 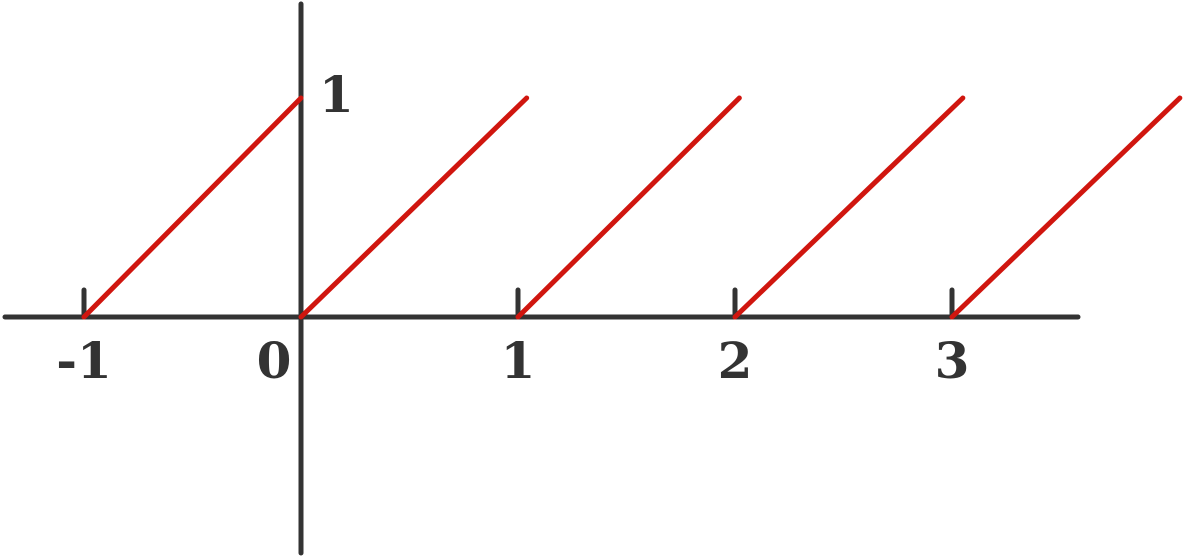 I want to click on x-ticks, so click(x=518, y=303).